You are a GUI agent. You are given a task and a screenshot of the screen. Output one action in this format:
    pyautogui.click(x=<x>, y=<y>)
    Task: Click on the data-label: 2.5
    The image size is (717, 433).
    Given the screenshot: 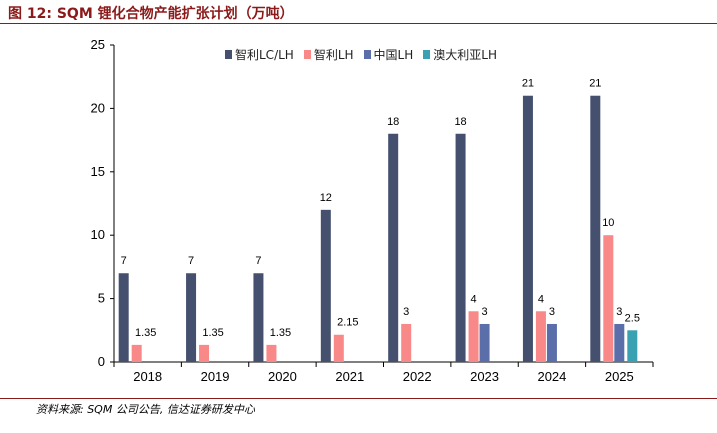 What is the action you would take?
    pyautogui.click(x=632, y=318)
    